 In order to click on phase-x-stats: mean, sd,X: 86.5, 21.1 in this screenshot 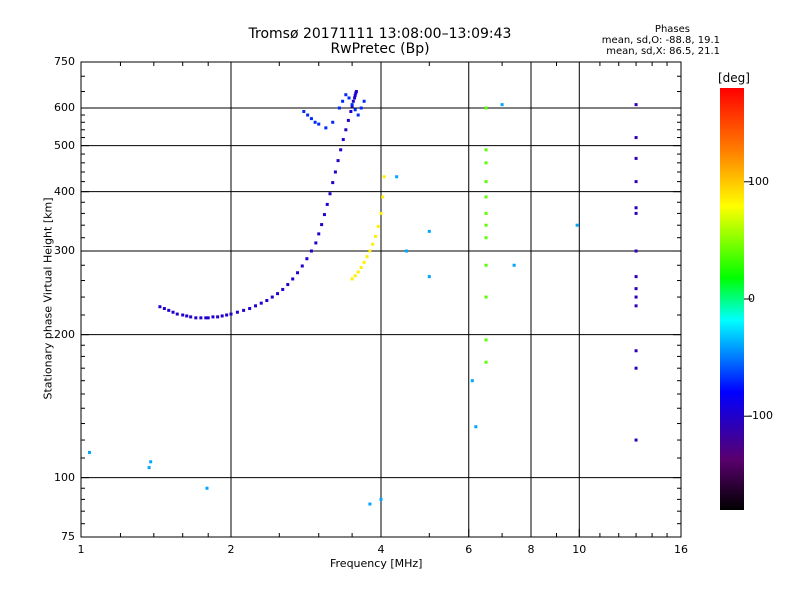, I will do `click(663, 51)`.